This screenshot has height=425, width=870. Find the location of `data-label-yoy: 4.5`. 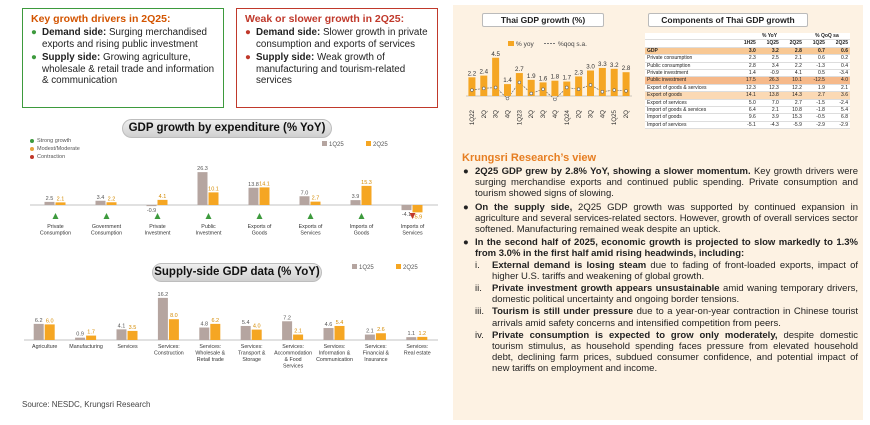

data-label-yoy: 4.5 is located at coordinates (495, 54).